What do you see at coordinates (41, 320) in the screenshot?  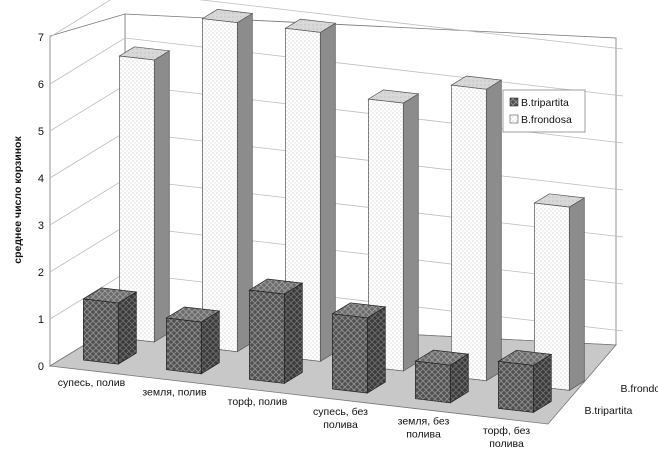 I see `y-tick-label: 1` at bounding box center [41, 320].